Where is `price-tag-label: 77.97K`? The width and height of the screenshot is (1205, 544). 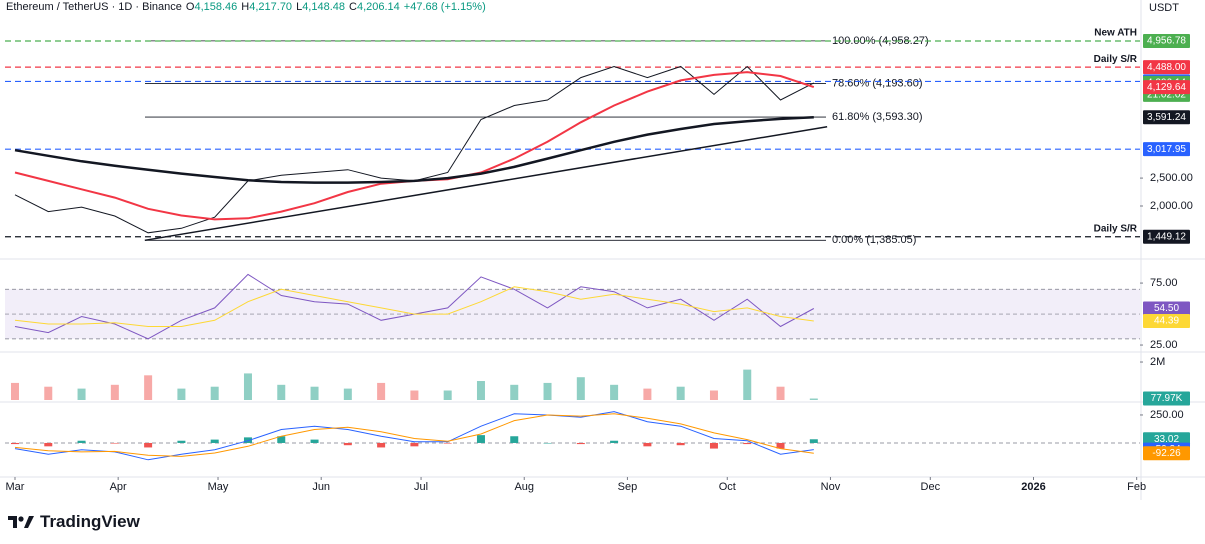 price-tag-label: 77.97K is located at coordinates (1167, 398).